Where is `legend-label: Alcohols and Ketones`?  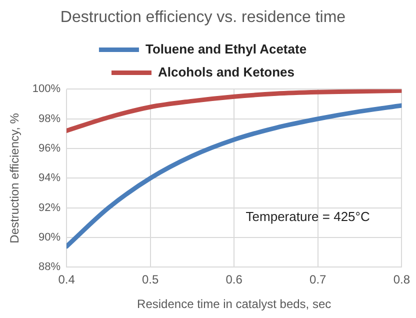 legend-label: Alcohols and Ketones is located at coordinates (226, 72).